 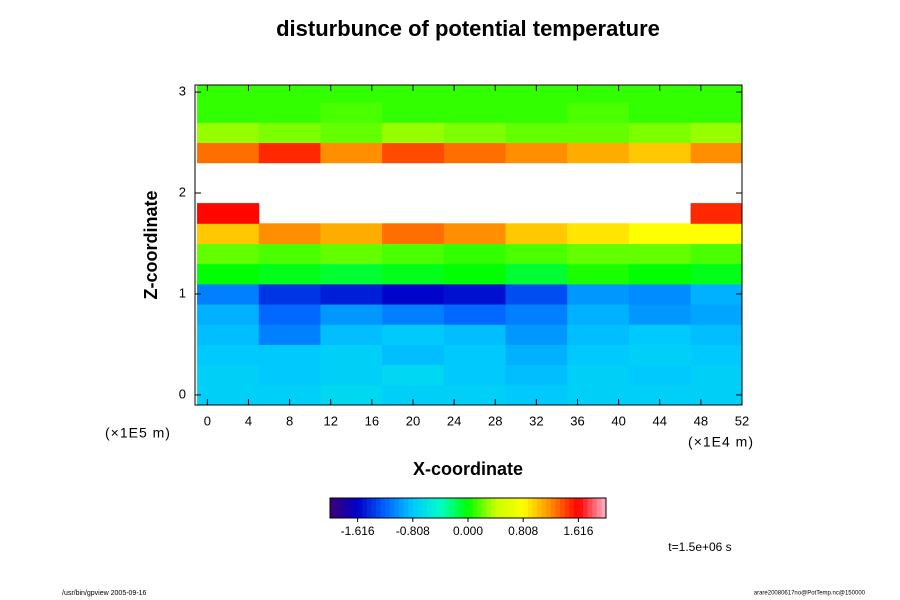 I want to click on colorbar-tick-label: 0.000, so click(x=468, y=531).